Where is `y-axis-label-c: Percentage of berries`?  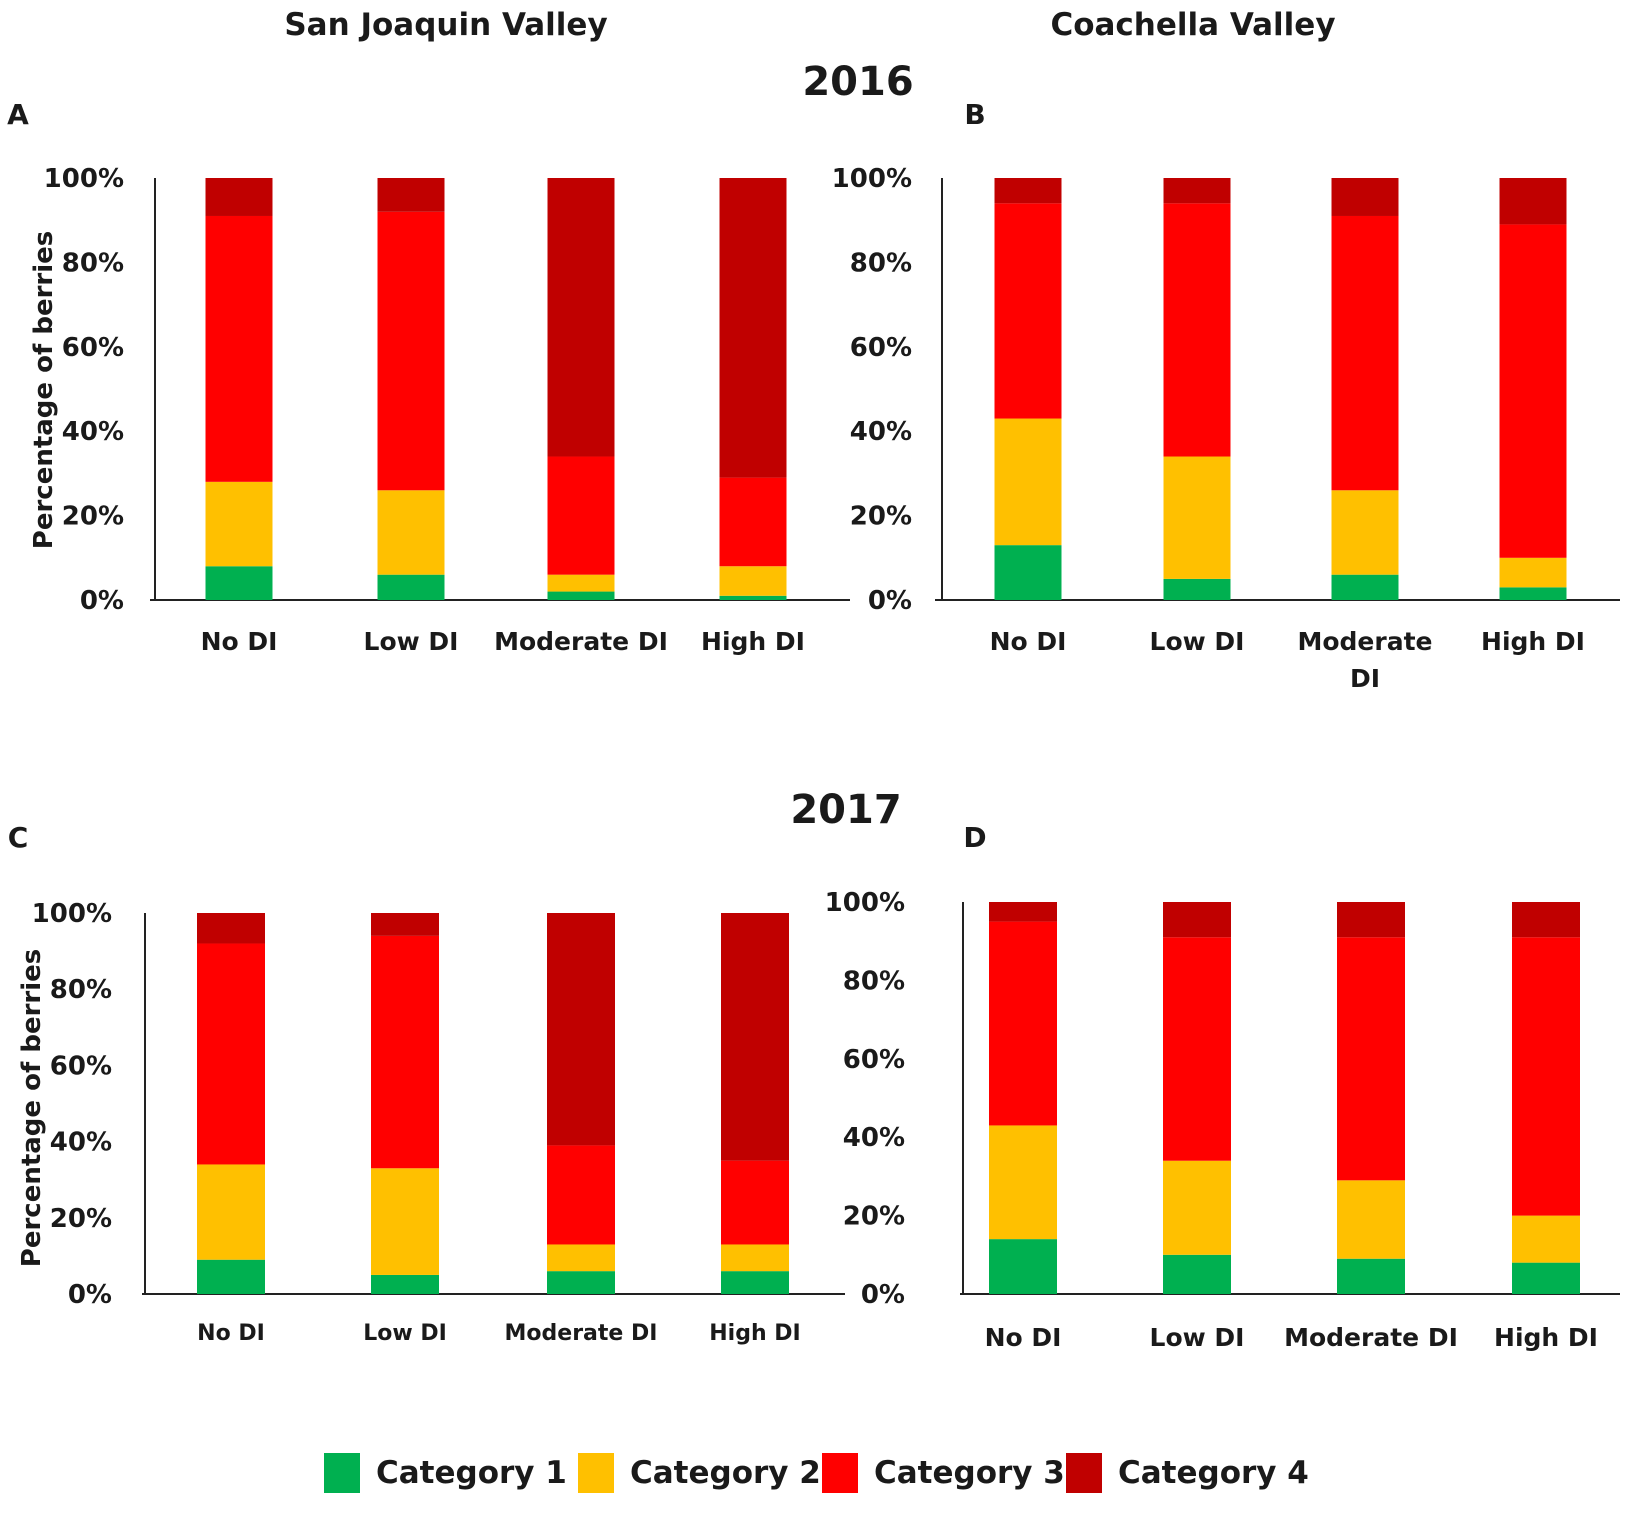
y-axis-label-c: Percentage of berries is located at coordinates (32, 1108).